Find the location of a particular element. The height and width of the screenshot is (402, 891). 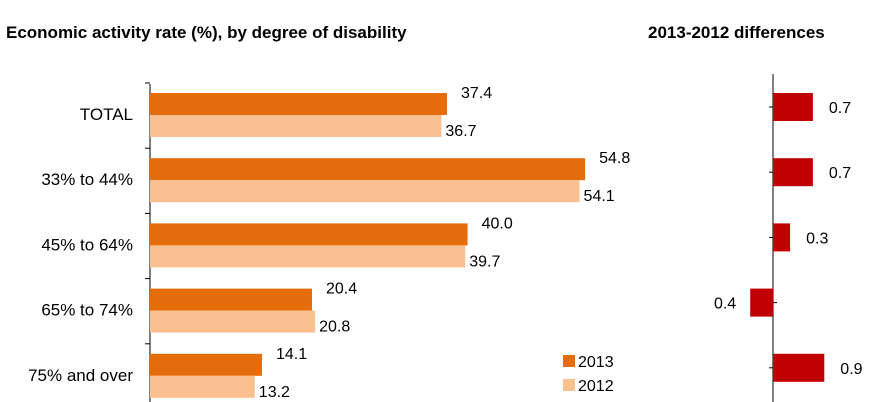

data-label-2012: 36.7 is located at coordinates (460, 131).